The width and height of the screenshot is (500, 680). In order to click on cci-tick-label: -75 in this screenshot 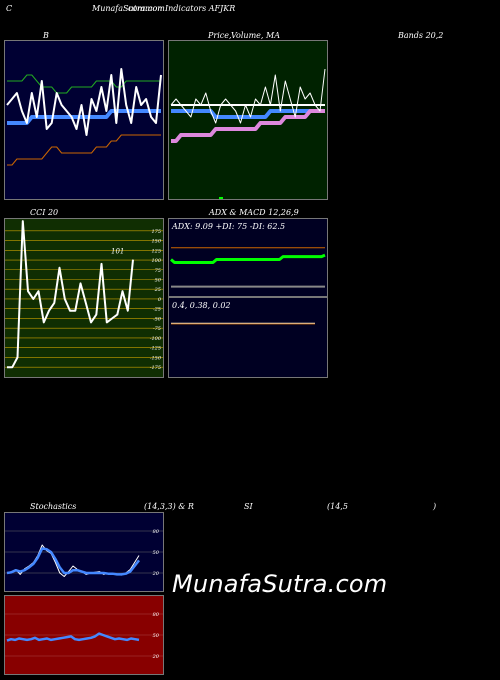, I will do `click(157, 329)`.